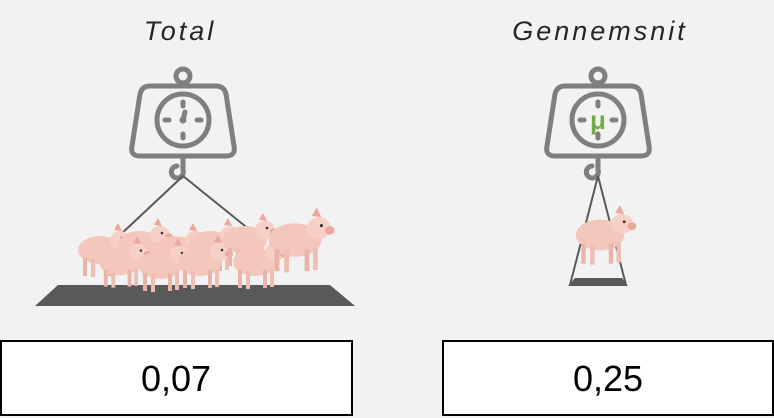 Image resolution: width=774 pixels, height=418 pixels. Describe the element at coordinates (180, 31) in the screenshot. I see `panel-title: Total` at that location.